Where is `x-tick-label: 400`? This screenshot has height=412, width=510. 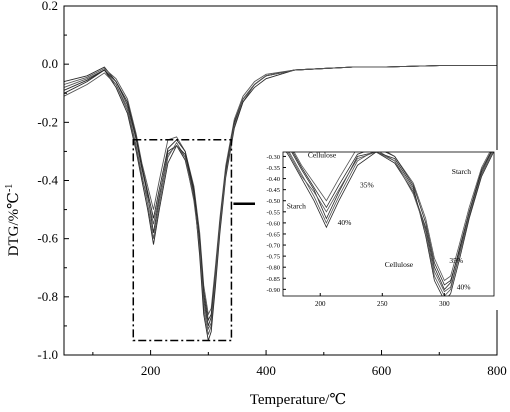 x-tick-label: 400 is located at coordinates (266, 370).